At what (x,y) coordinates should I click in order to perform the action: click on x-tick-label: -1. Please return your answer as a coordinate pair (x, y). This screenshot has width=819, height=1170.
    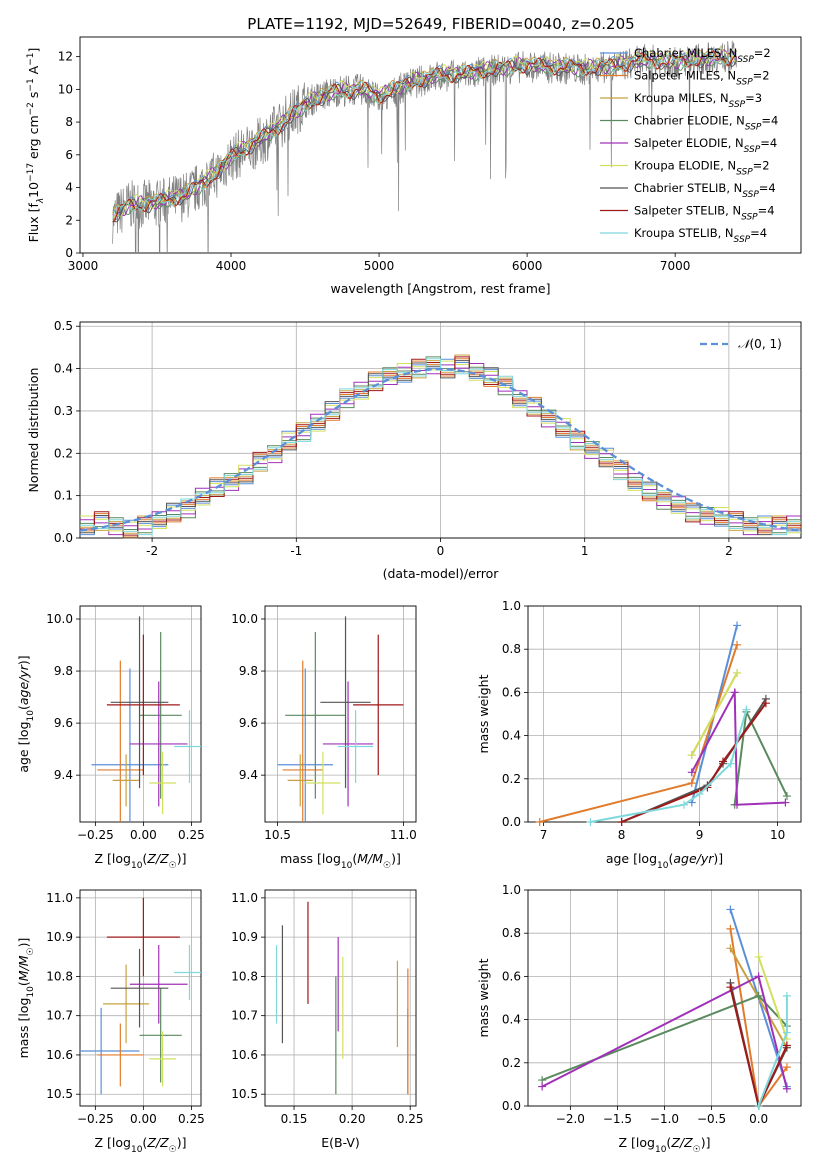
    Looking at the image, I should click on (296, 551).